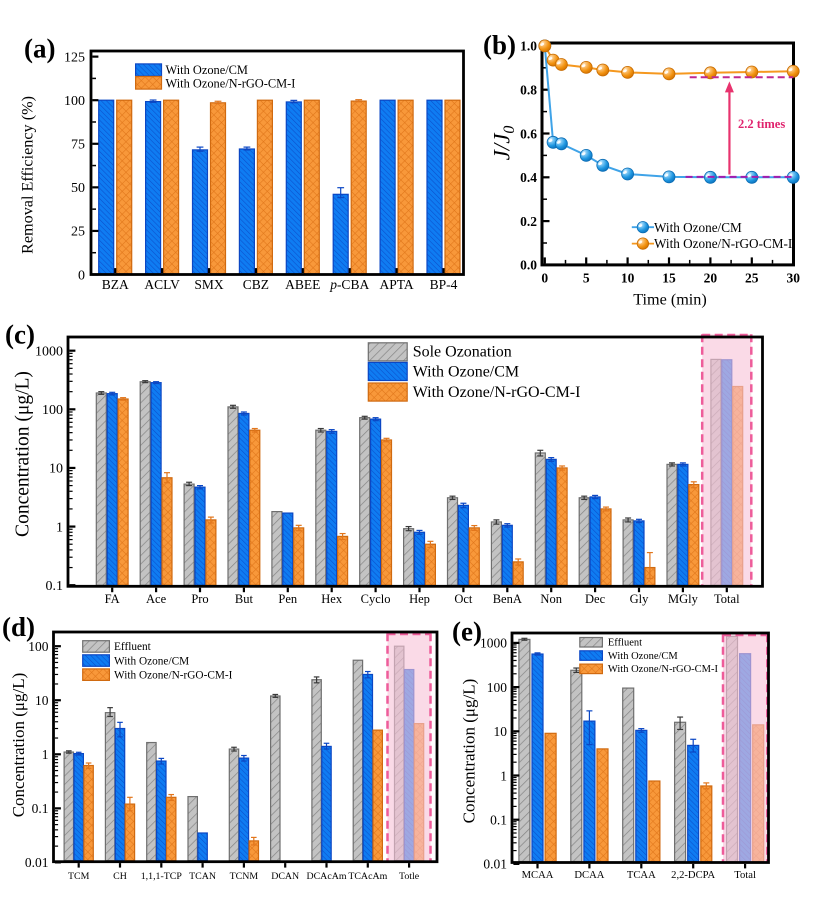  I want to click on svg-text: Gly, so click(640, 599).